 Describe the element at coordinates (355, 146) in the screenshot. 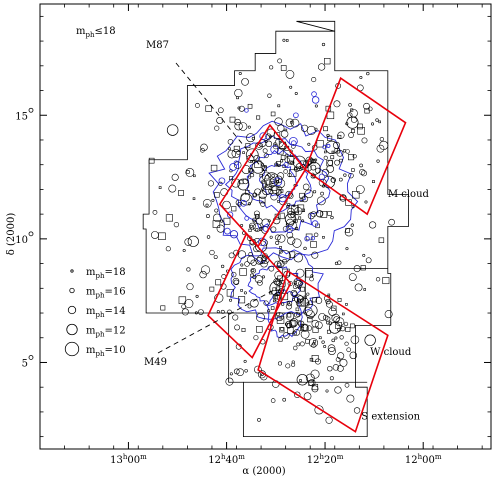

I see `region-box-m-cloud` at that location.